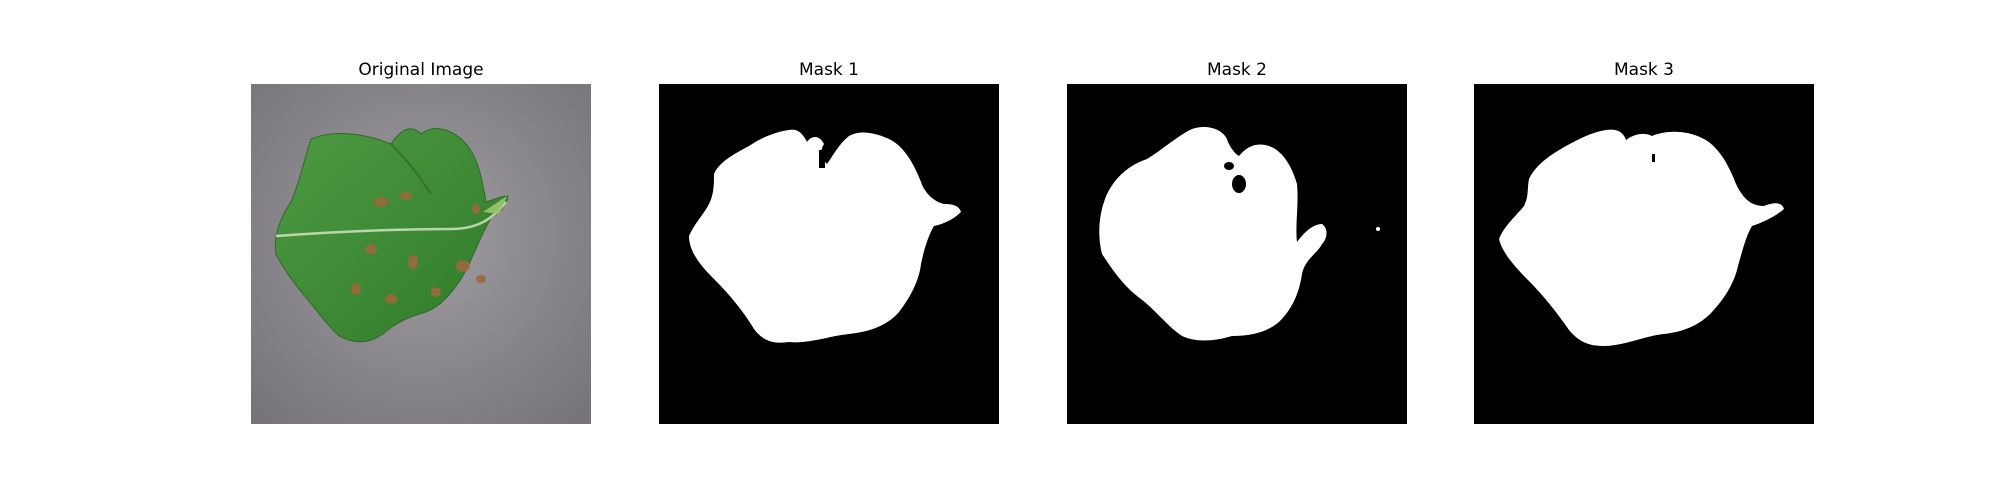 The width and height of the screenshot is (2000, 500). I want to click on original-image, so click(421, 254).